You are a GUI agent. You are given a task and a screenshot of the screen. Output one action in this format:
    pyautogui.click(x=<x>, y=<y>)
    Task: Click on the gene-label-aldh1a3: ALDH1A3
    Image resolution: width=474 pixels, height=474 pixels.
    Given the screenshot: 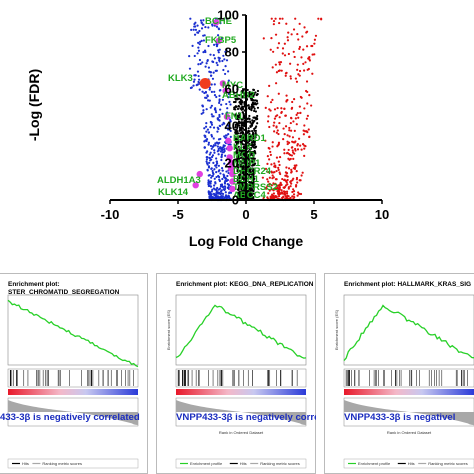 What is the action you would take?
    pyautogui.click(x=179, y=180)
    